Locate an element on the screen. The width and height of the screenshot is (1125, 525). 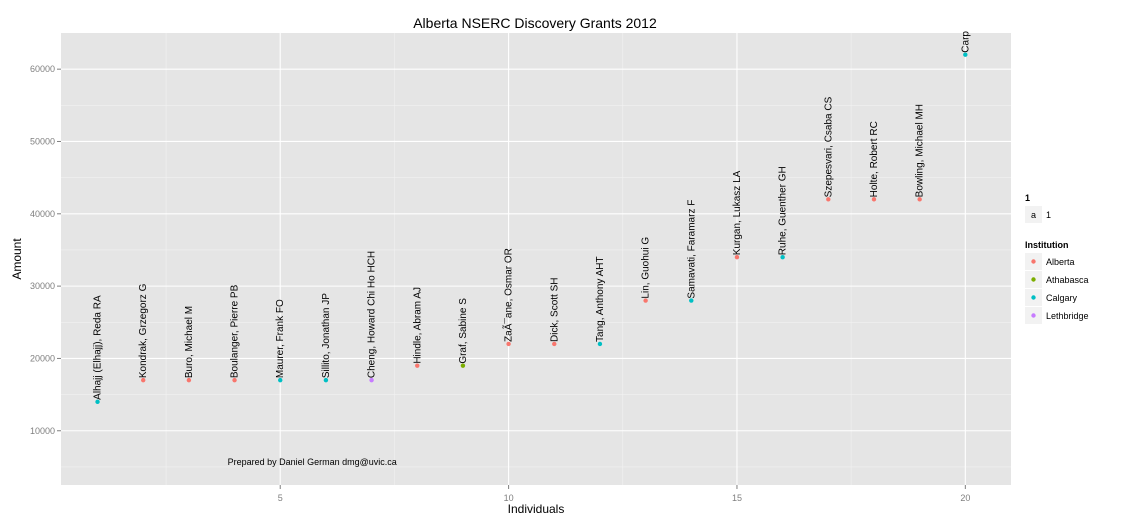
chart-title: Alberta NSERC Discovery Grants 2012 is located at coordinates (535, 23).